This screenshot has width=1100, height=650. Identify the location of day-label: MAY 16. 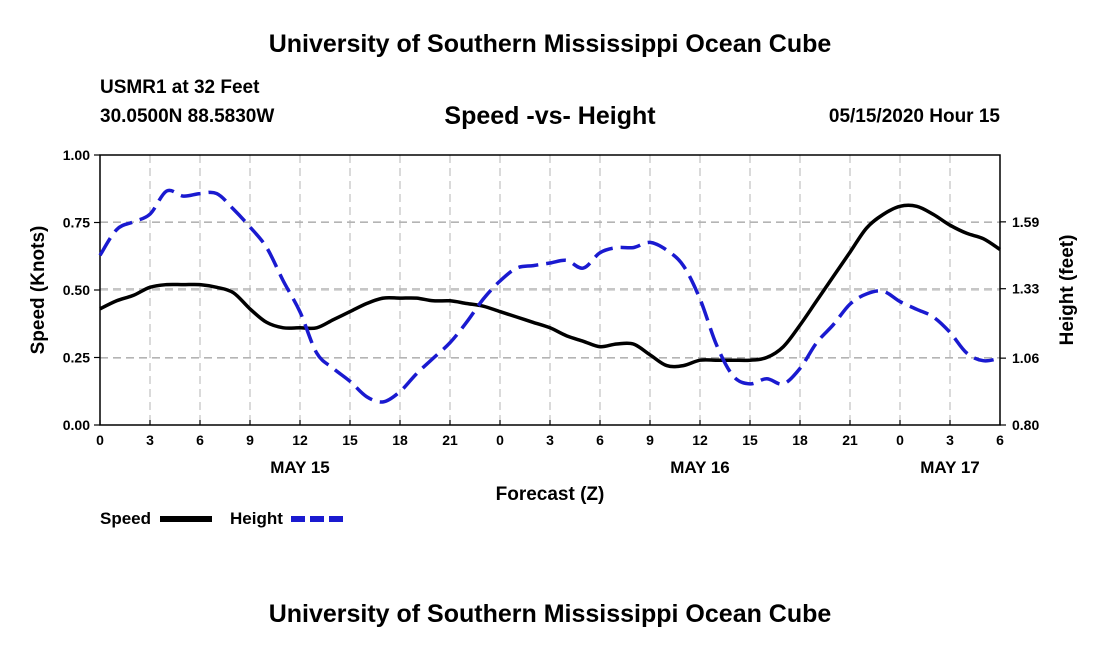
(700, 467).